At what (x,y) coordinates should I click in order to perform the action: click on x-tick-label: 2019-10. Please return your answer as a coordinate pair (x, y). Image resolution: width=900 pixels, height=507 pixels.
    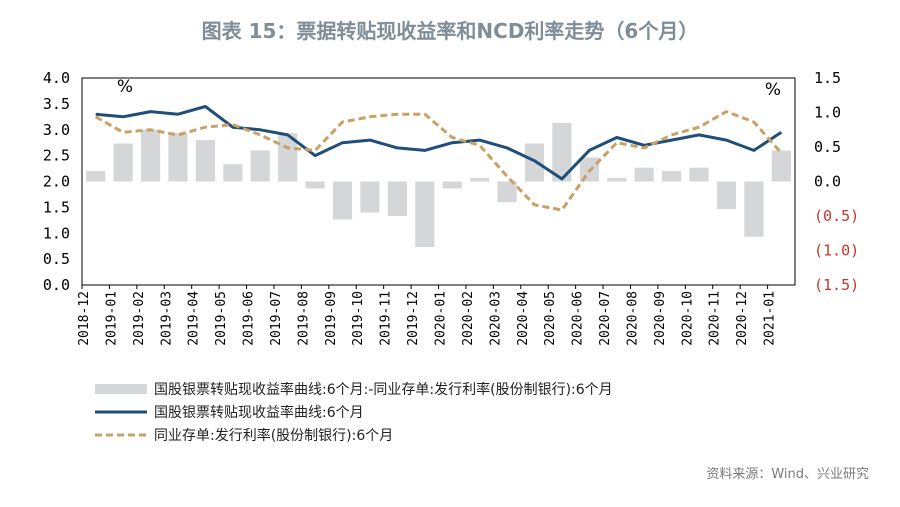
    Looking at the image, I should click on (358, 318).